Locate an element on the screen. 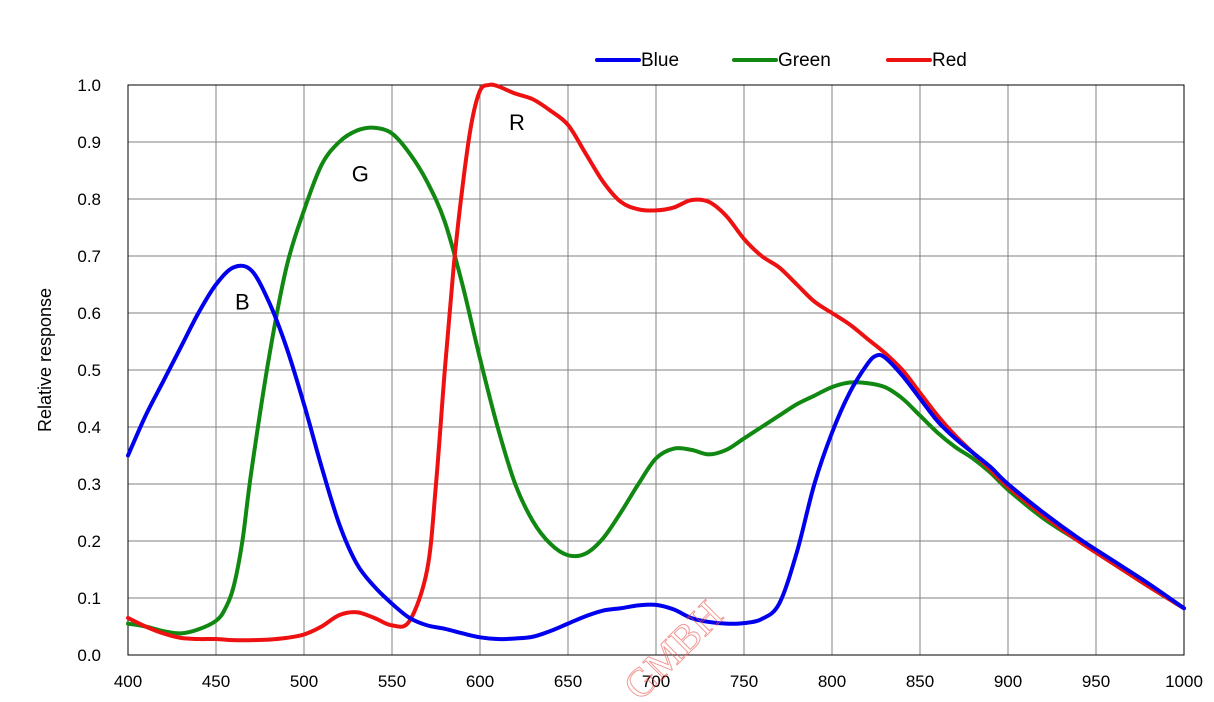 The image size is (1214, 702). x-tick-label: 600 is located at coordinates (480, 681).